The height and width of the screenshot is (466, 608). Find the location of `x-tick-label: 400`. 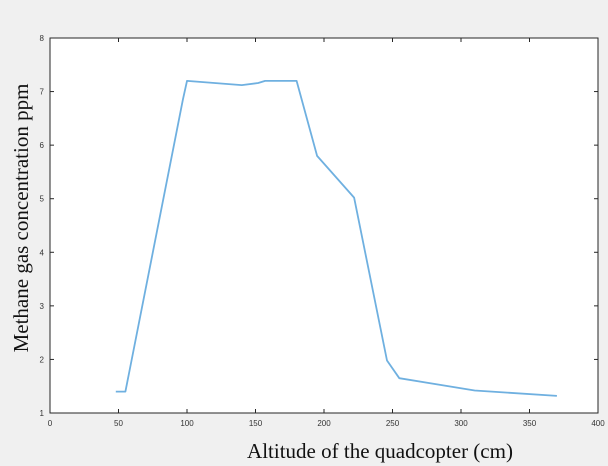

x-tick-label: 400 is located at coordinates (598, 423).